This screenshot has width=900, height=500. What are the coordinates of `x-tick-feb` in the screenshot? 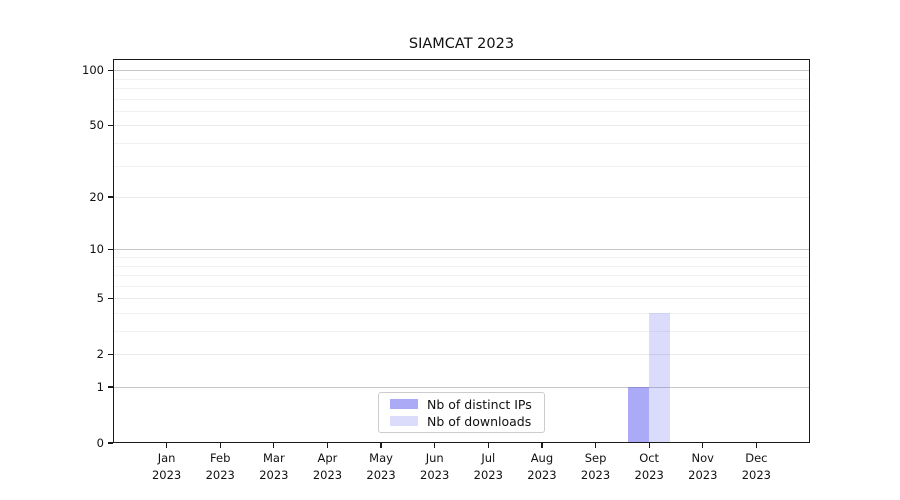 It's located at (220, 445).